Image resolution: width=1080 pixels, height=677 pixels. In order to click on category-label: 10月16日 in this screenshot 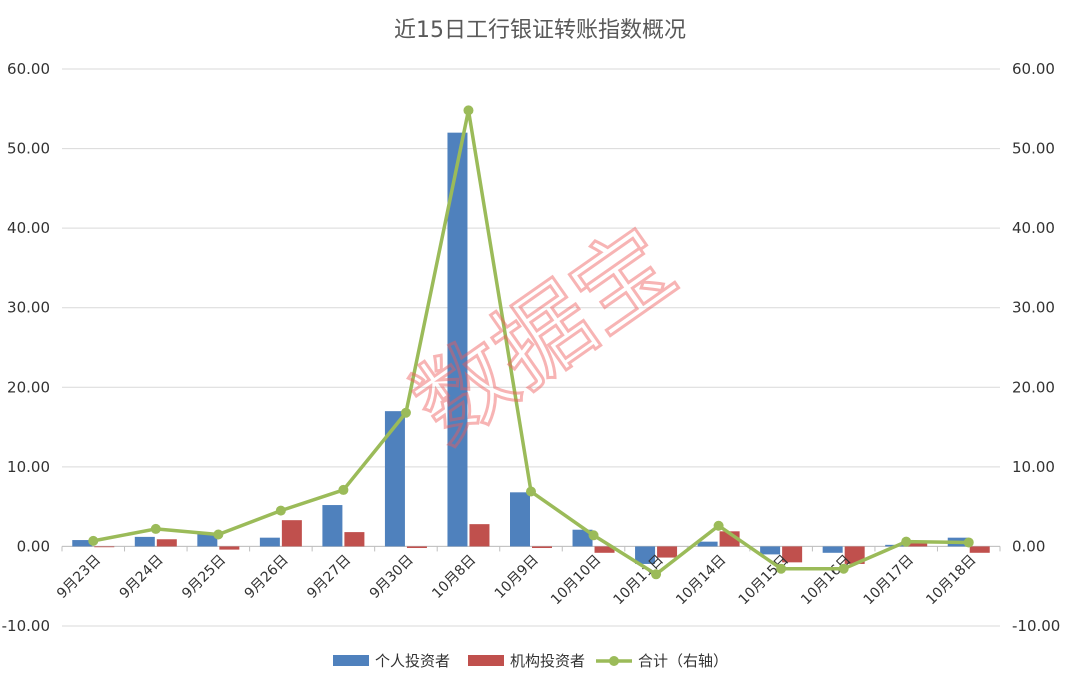, I will do `click(826, 580)`.